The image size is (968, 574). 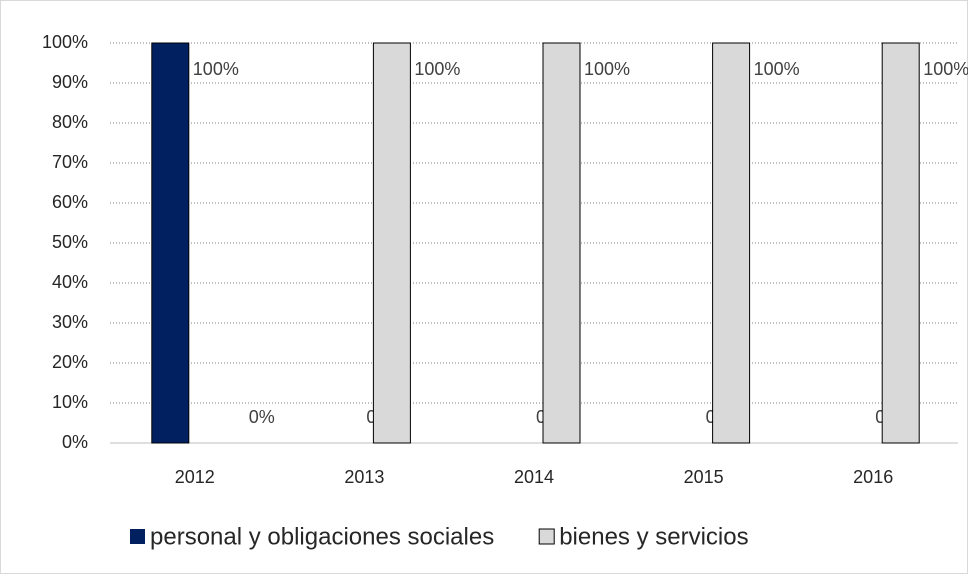 What do you see at coordinates (75, 442) in the screenshot?
I see `y-tick-label: 0%` at bounding box center [75, 442].